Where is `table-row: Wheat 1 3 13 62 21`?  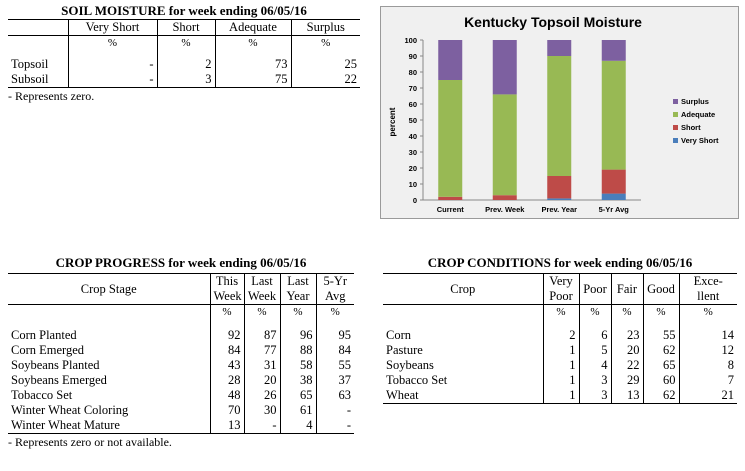
table-row: Wheat 1 3 13 62 21 is located at coordinates (560, 396).